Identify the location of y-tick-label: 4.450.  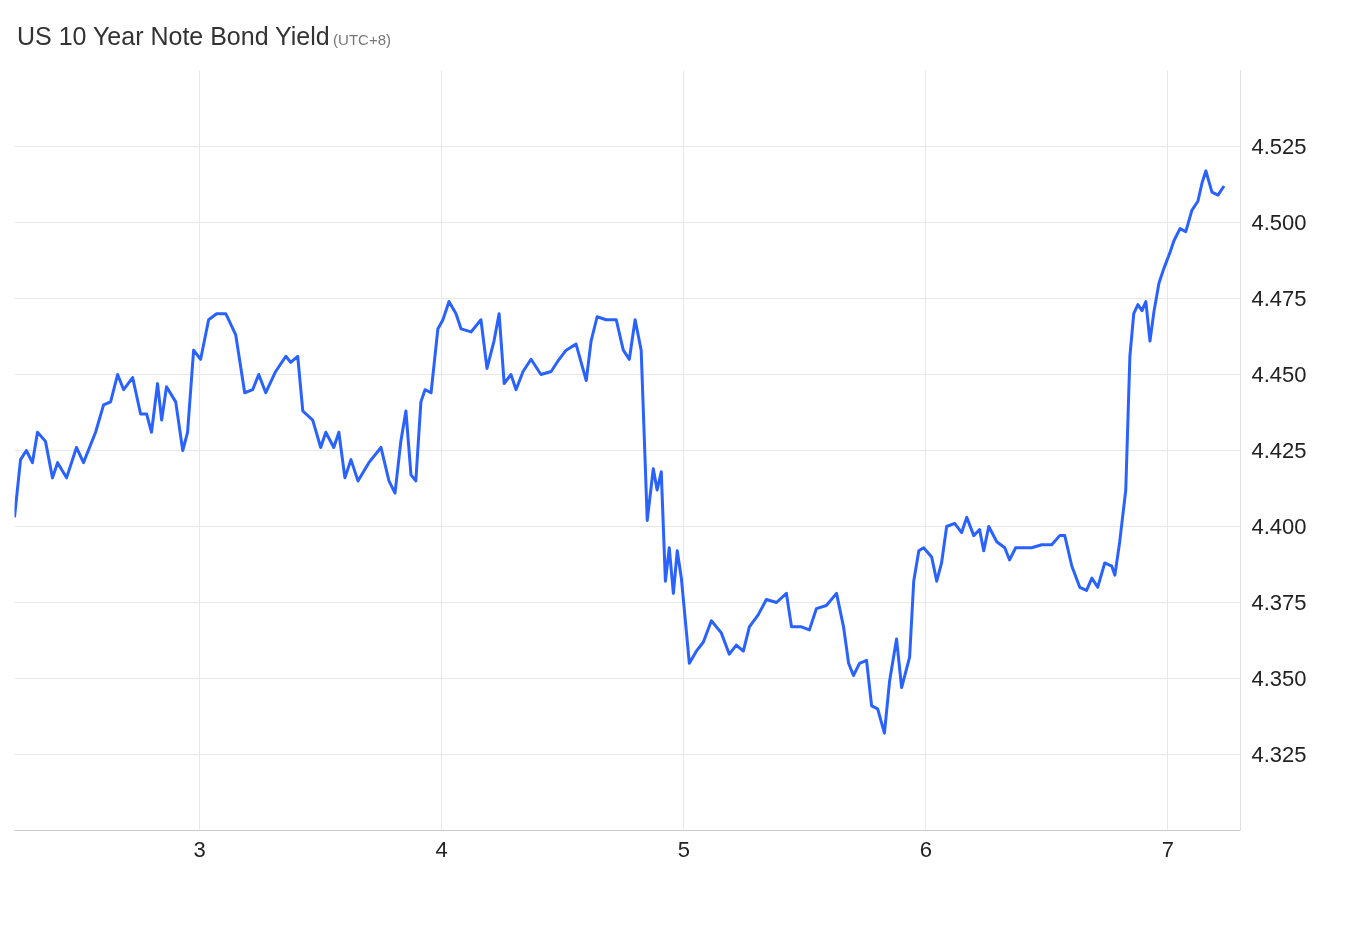
(1279, 374).